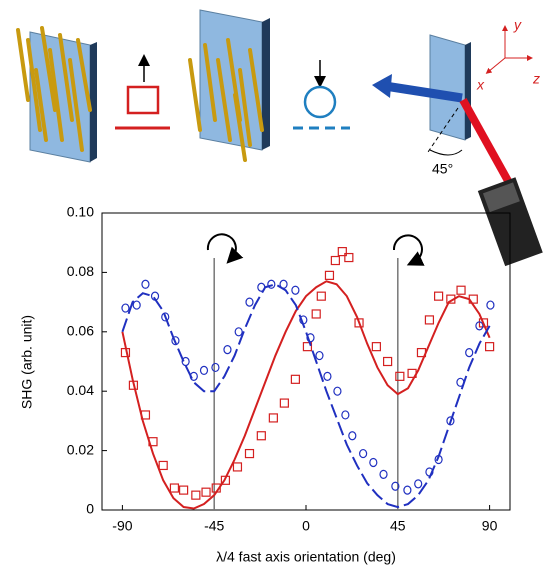 The width and height of the screenshot is (545, 576). What do you see at coordinates (214, 526) in the screenshot?
I see `x-tick-label: -45` at bounding box center [214, 526].